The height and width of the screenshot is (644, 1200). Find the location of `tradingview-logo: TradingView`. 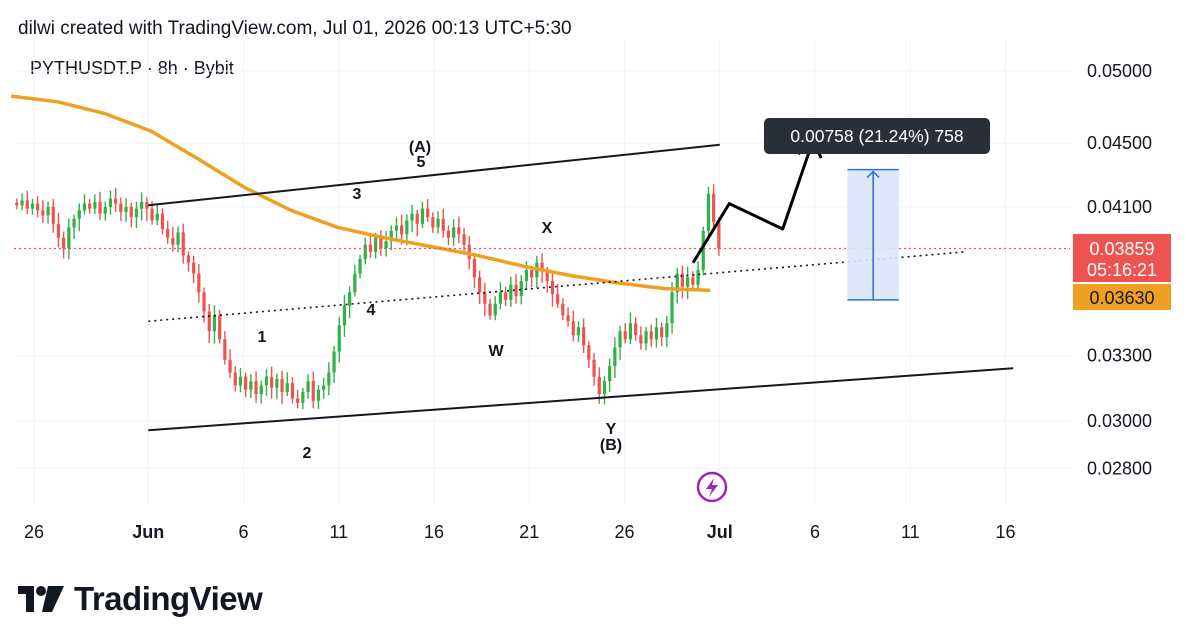

tradingview-logo: TradingView is located at coordinates (140, 599).